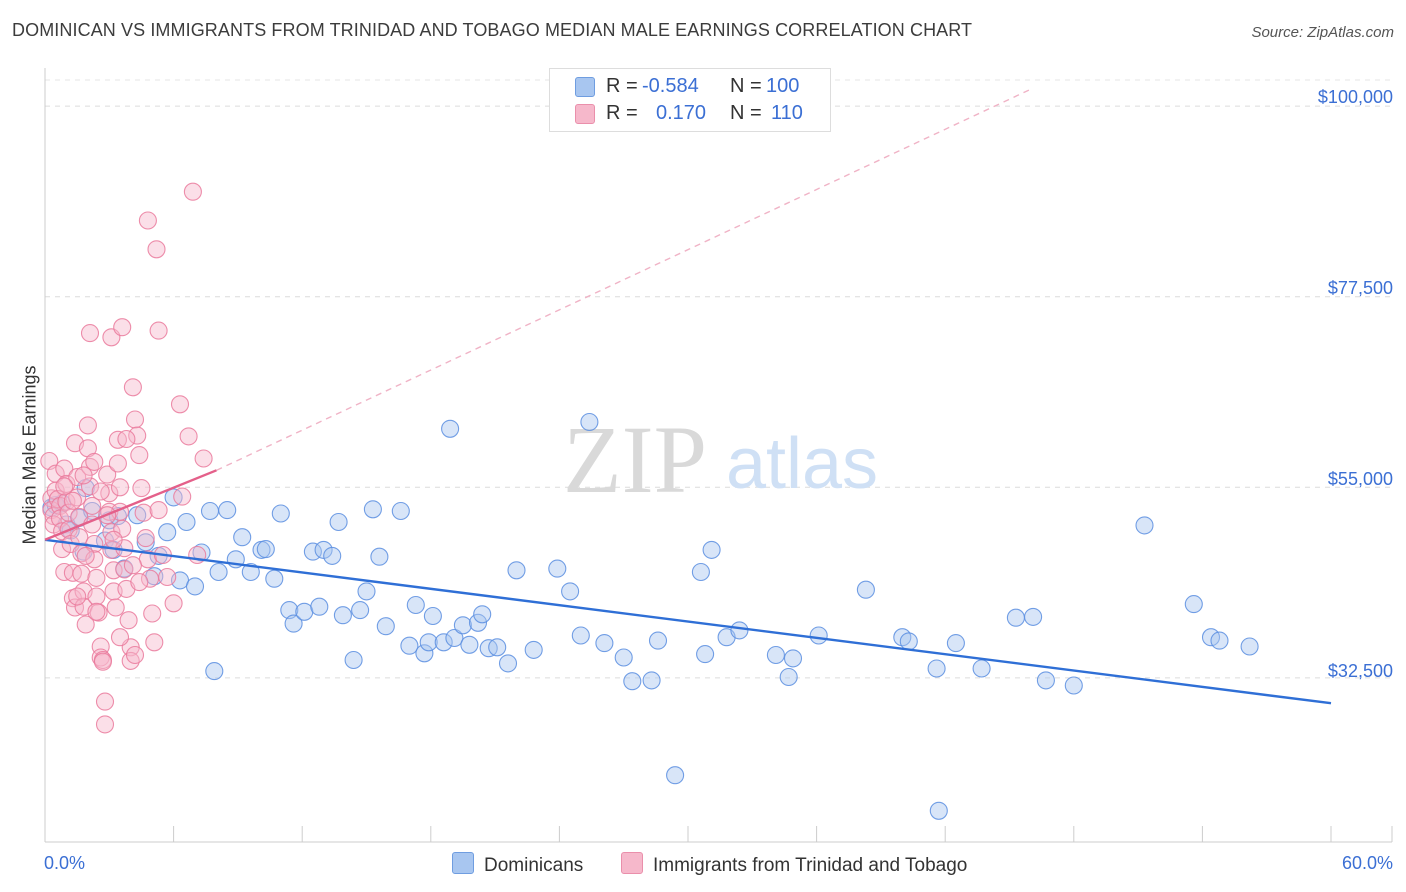  I want to click on series-trinidad, so click(126, 458).